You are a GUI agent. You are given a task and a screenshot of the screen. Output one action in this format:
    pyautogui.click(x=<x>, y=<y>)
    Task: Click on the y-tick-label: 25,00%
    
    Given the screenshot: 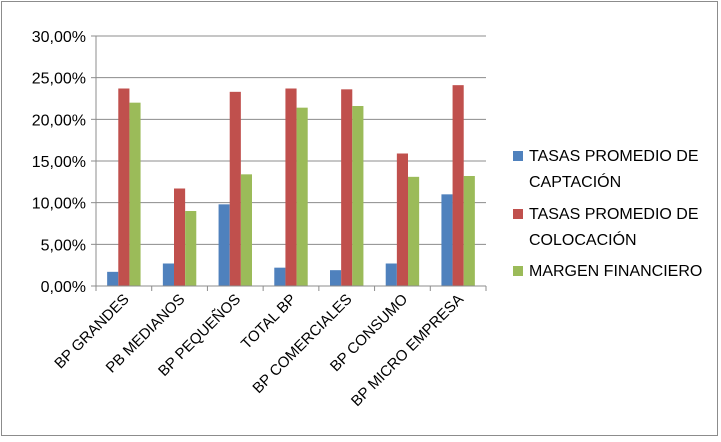 What is the action you would take?
    pyautogui.click(x=59, y=79)
    